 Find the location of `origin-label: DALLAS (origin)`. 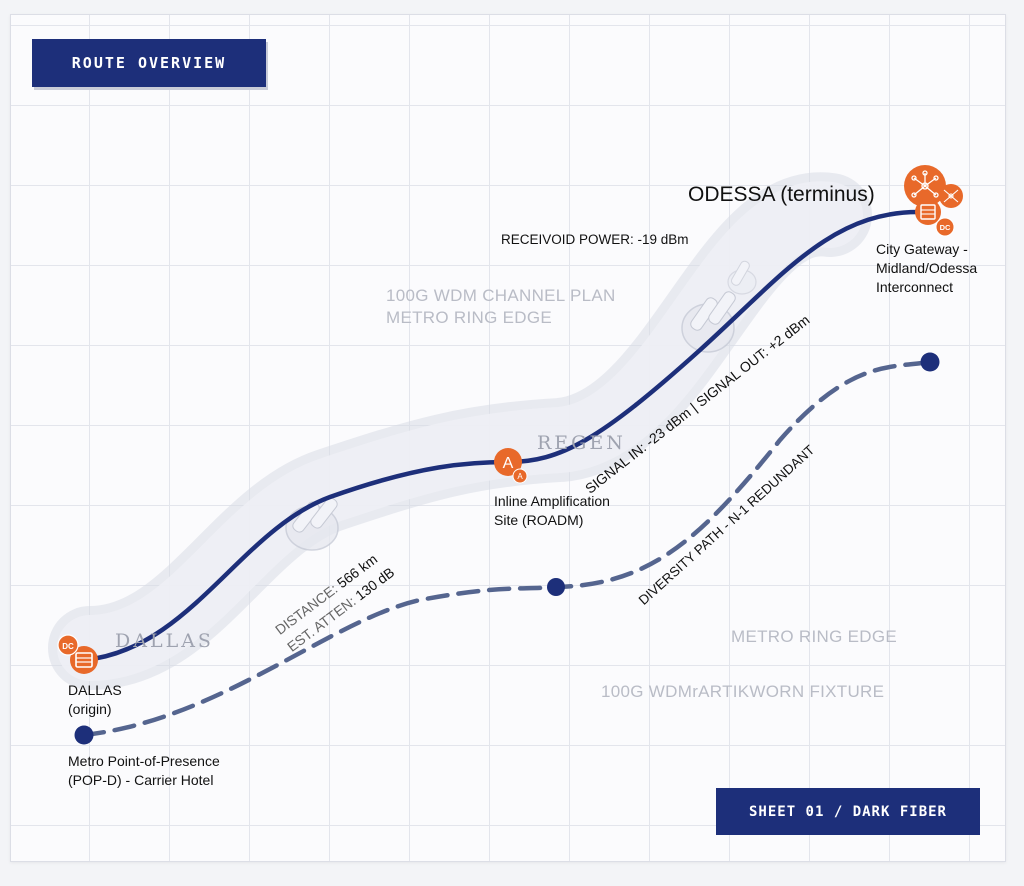

origin-label: DALLAS (origin) is located at coordinates (95, 700).